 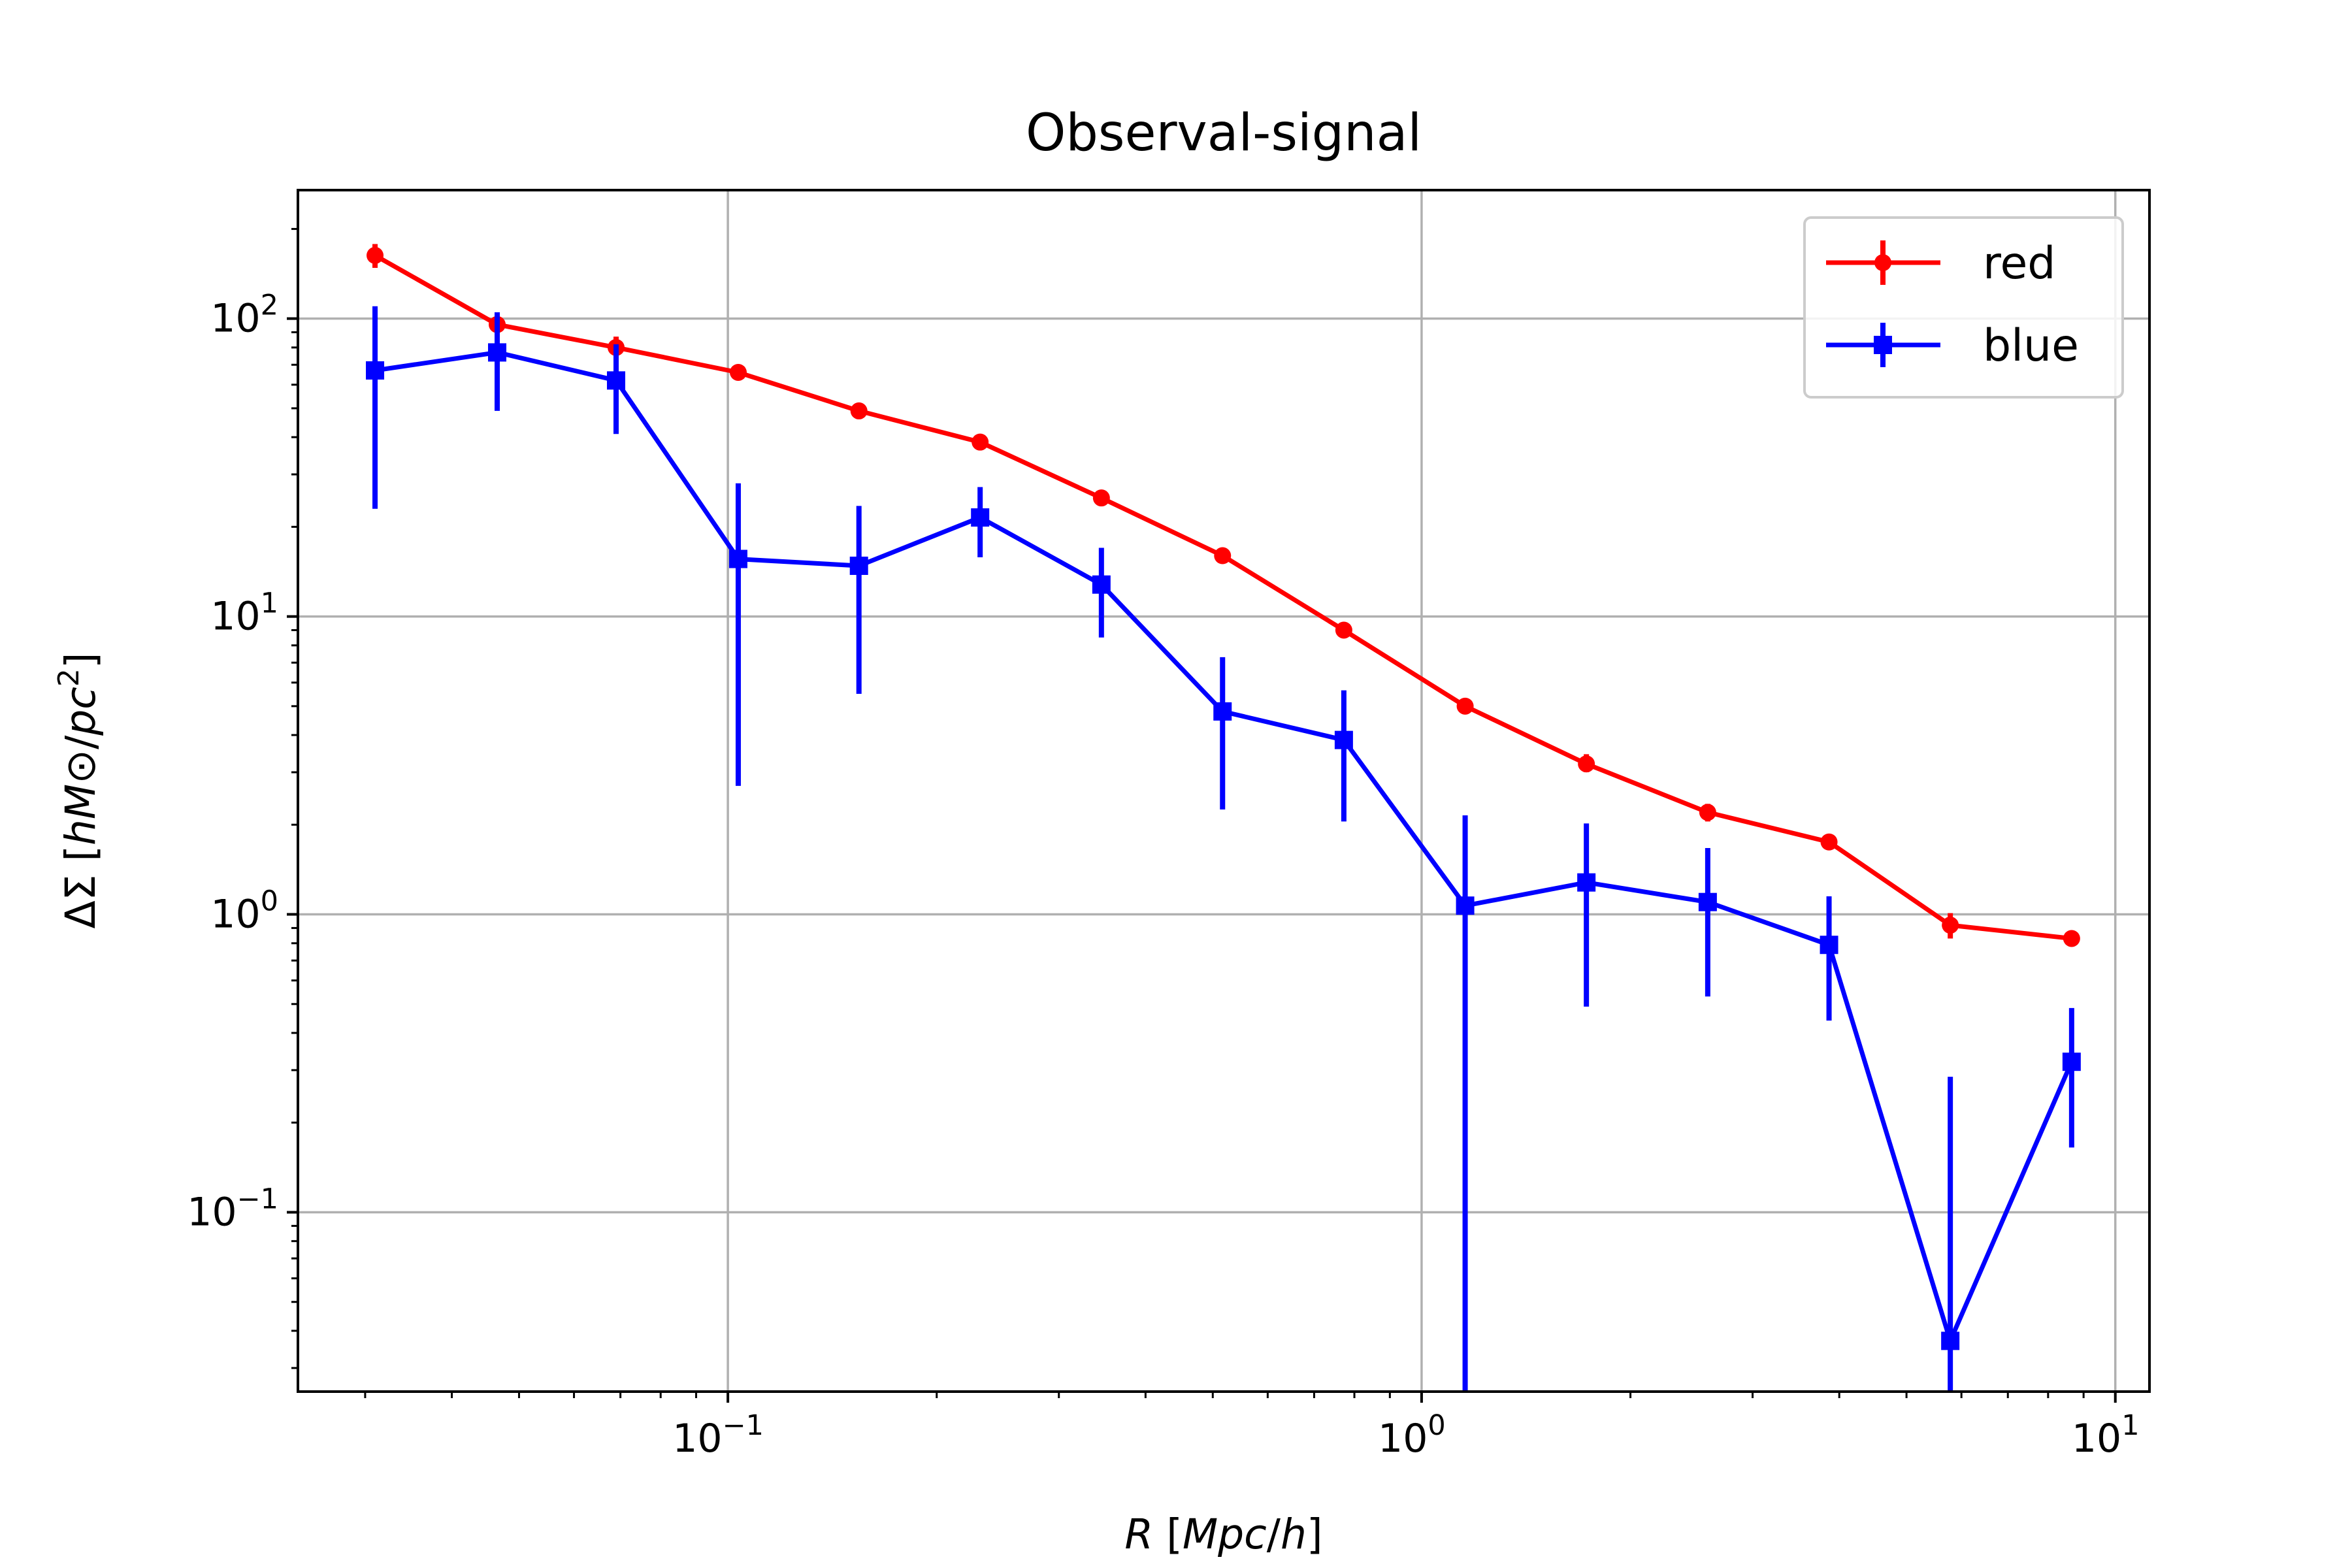 What do you see at coordinates (1882, 262) in the screenshot?
I see `legend-marker-red` at bounding box center [1882, 262].